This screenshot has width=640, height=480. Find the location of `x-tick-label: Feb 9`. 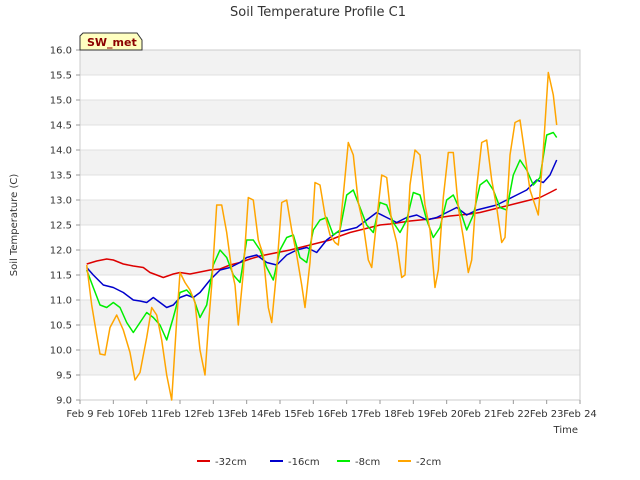

x-tick-label: Feb 9 is located at coordinates (79, 414).